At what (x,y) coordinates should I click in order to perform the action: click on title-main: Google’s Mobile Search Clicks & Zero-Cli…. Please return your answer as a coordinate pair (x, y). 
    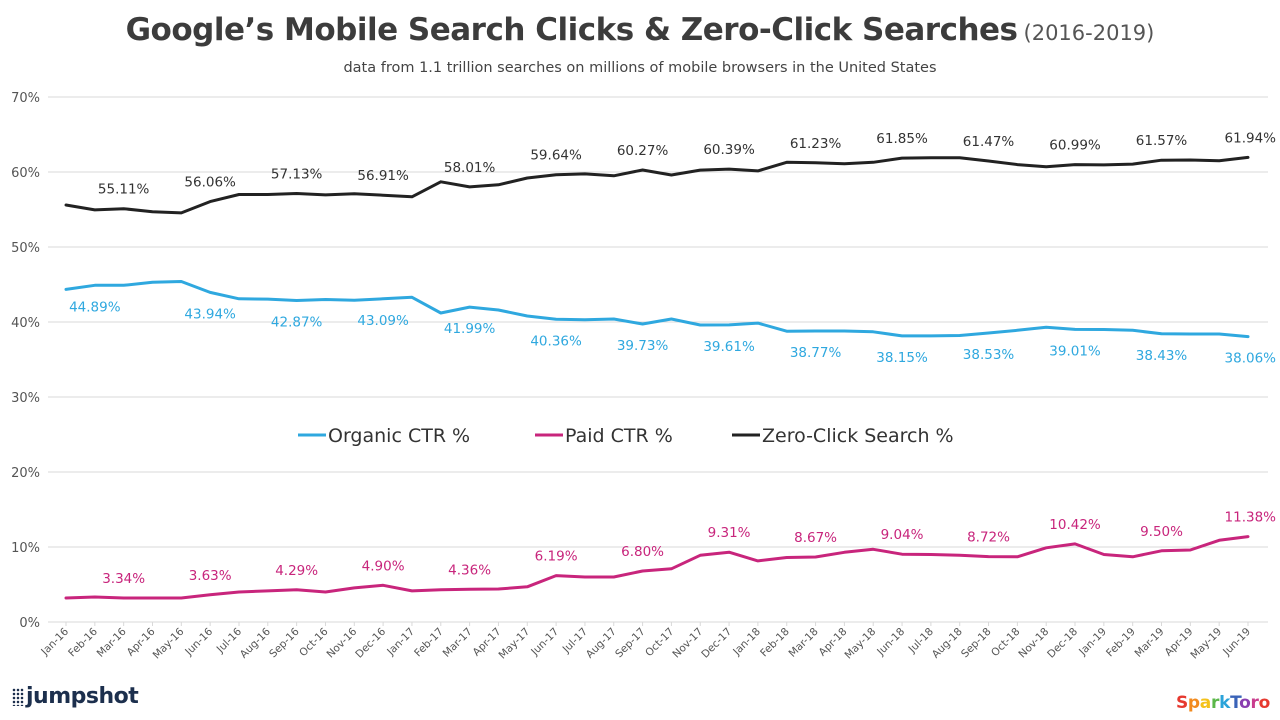
    Looking at the image, I should click on (571, 30).